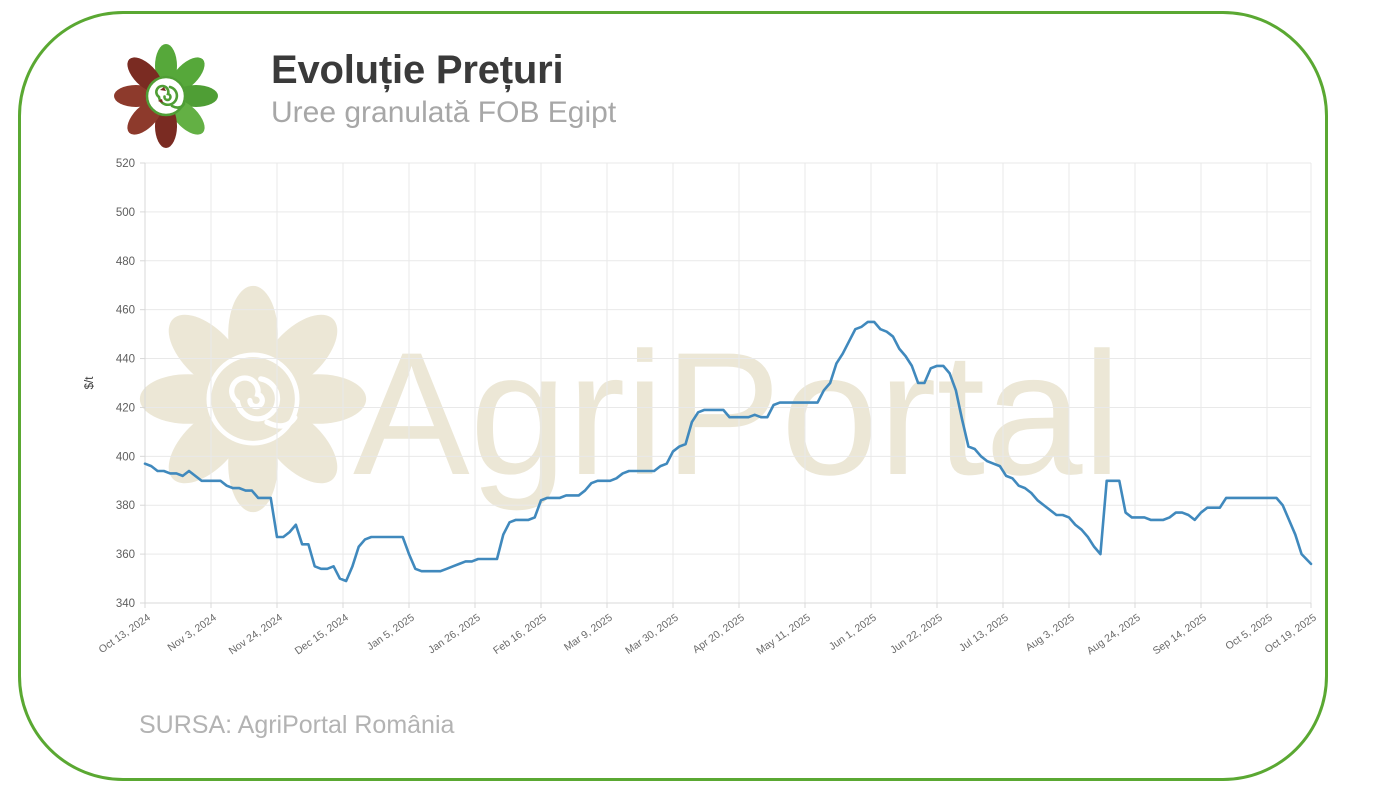 The image size is (1373, 798). I want to click on x-axis-tick-label: May 11, 2025, so click(783, 635).